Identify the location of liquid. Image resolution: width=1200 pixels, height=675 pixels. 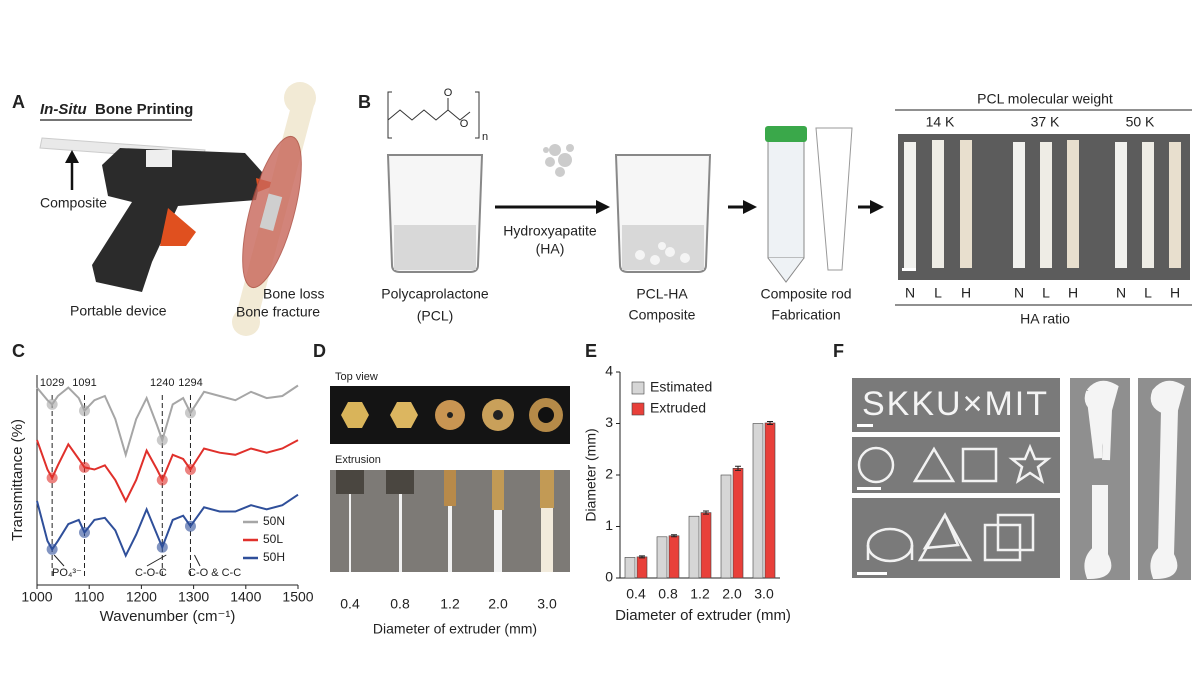
(435, 247).